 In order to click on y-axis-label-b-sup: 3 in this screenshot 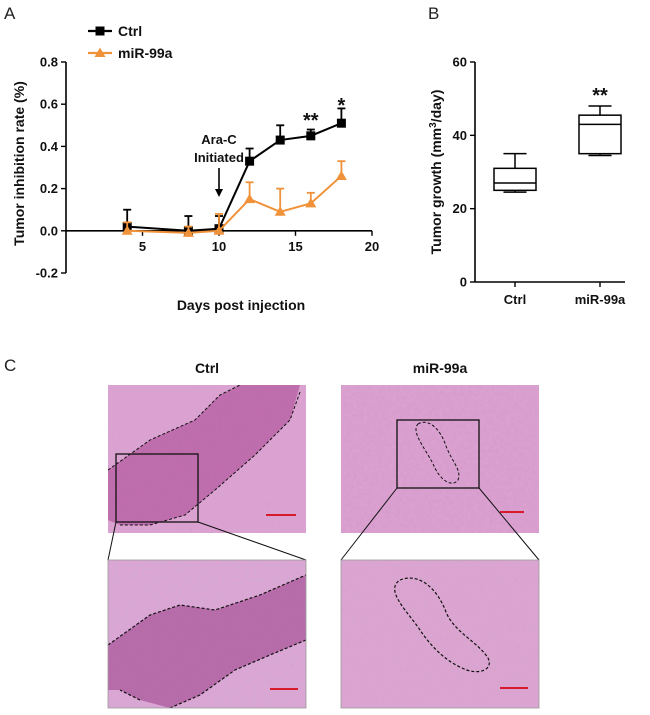, I will do `click(433, 125)`.